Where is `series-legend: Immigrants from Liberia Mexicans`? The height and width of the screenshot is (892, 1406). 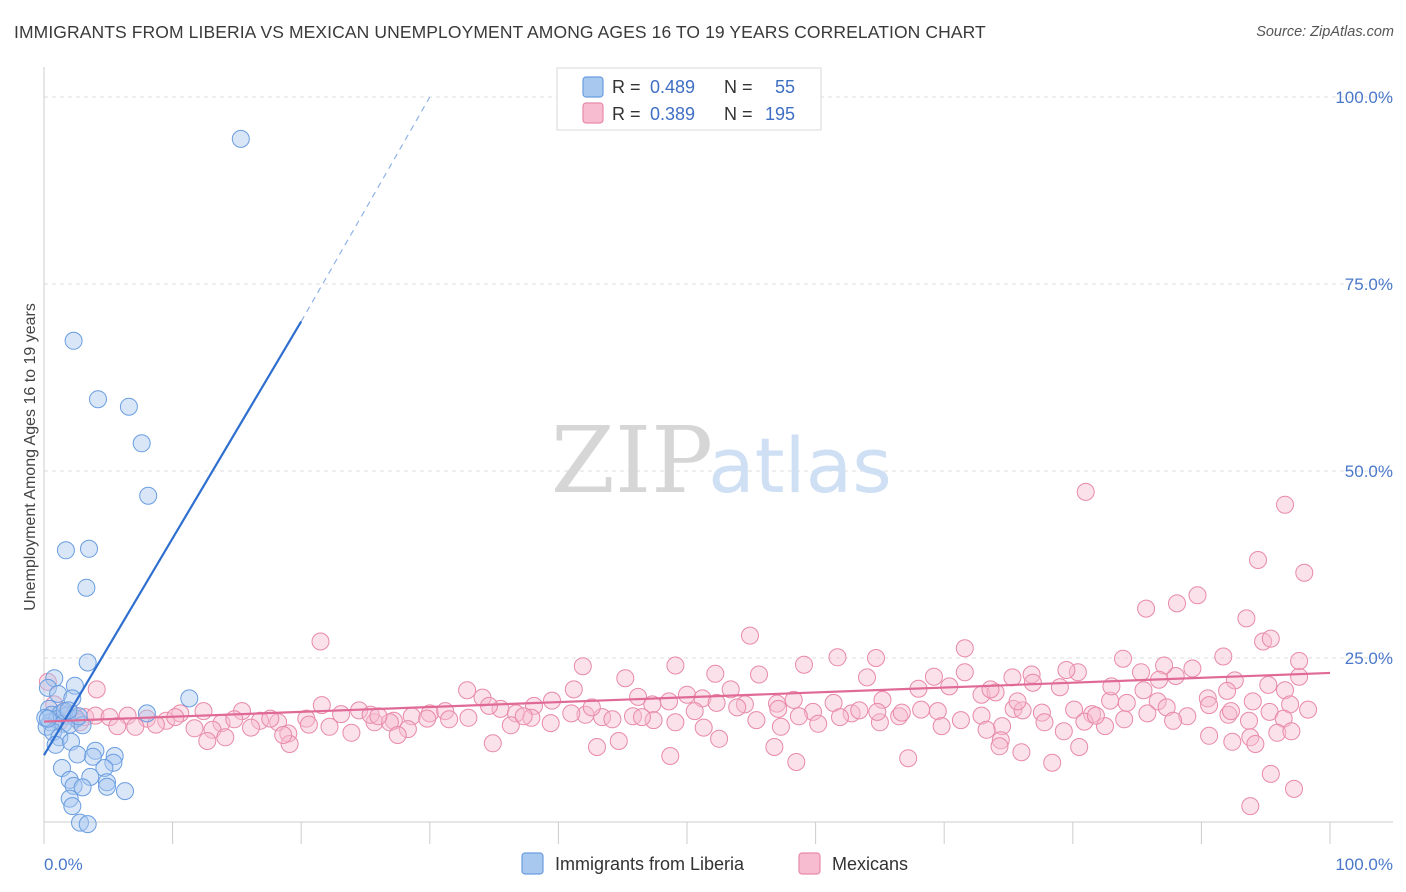 series-legend: Immigrants from Liberia Mexicans is located at coordinates (714, 863).